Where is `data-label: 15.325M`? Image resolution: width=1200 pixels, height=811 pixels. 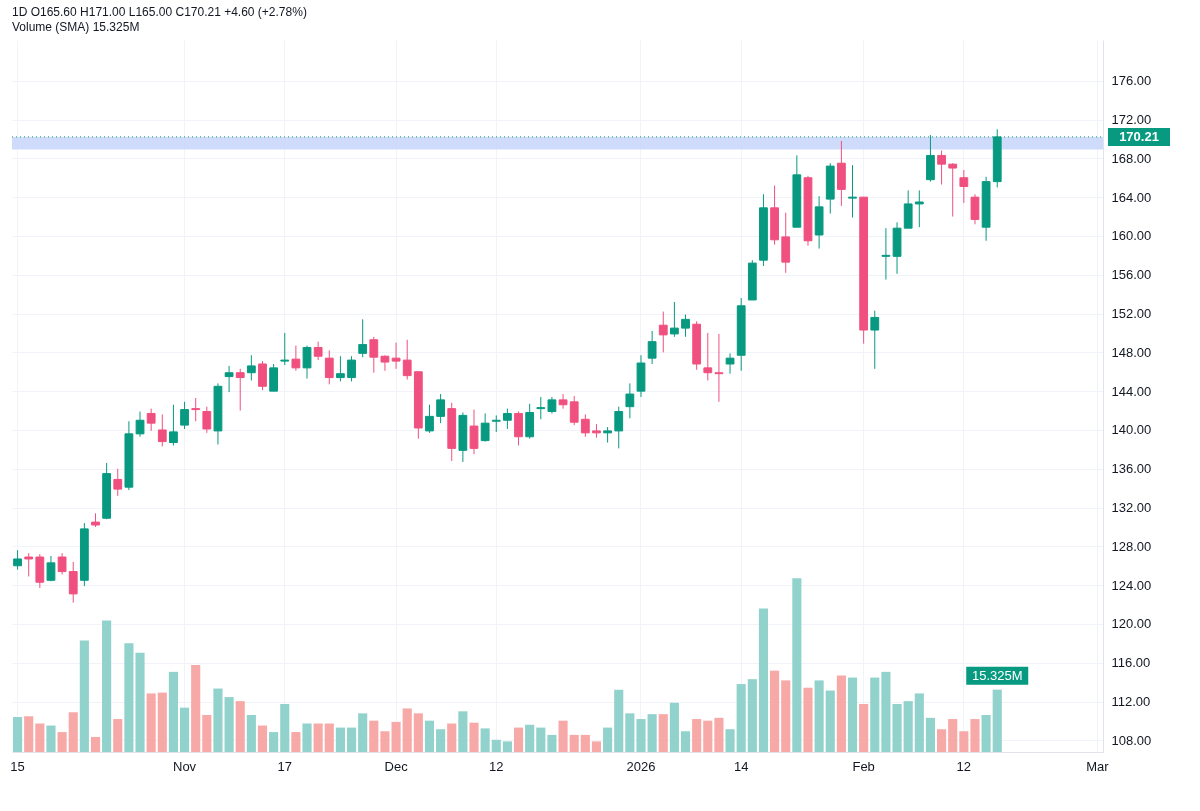 data-label: 15.325M is located at coordinates (997, 675).